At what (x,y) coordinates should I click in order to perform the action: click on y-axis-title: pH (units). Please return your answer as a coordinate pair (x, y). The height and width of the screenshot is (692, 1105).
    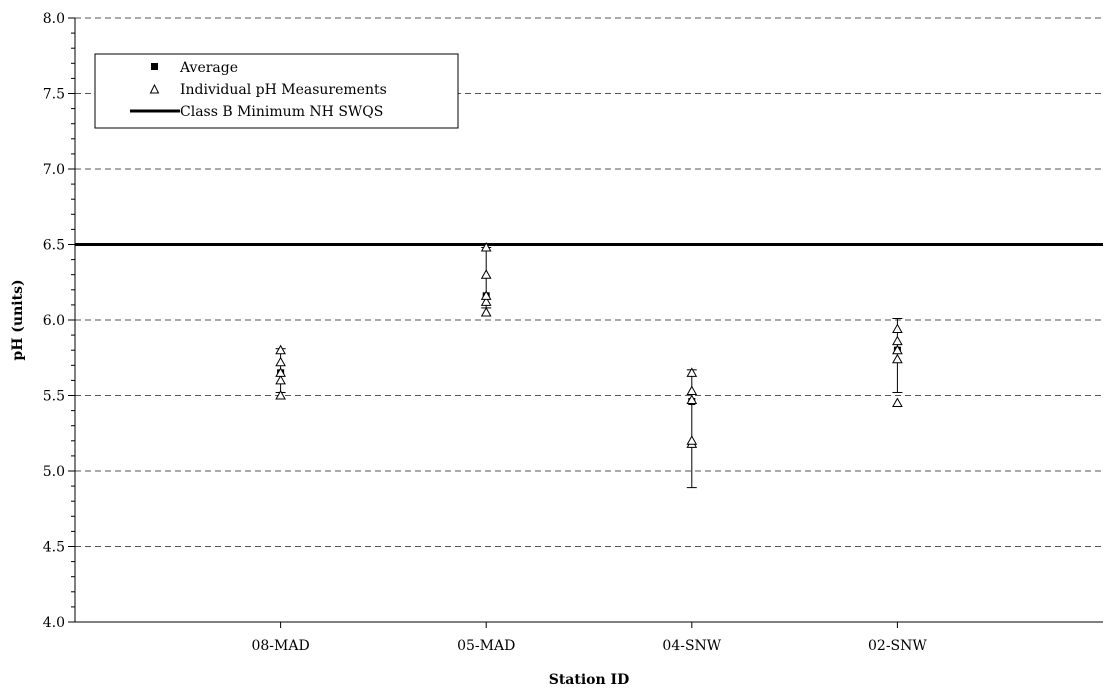
    Looking at the image, I should click on (18, 319).